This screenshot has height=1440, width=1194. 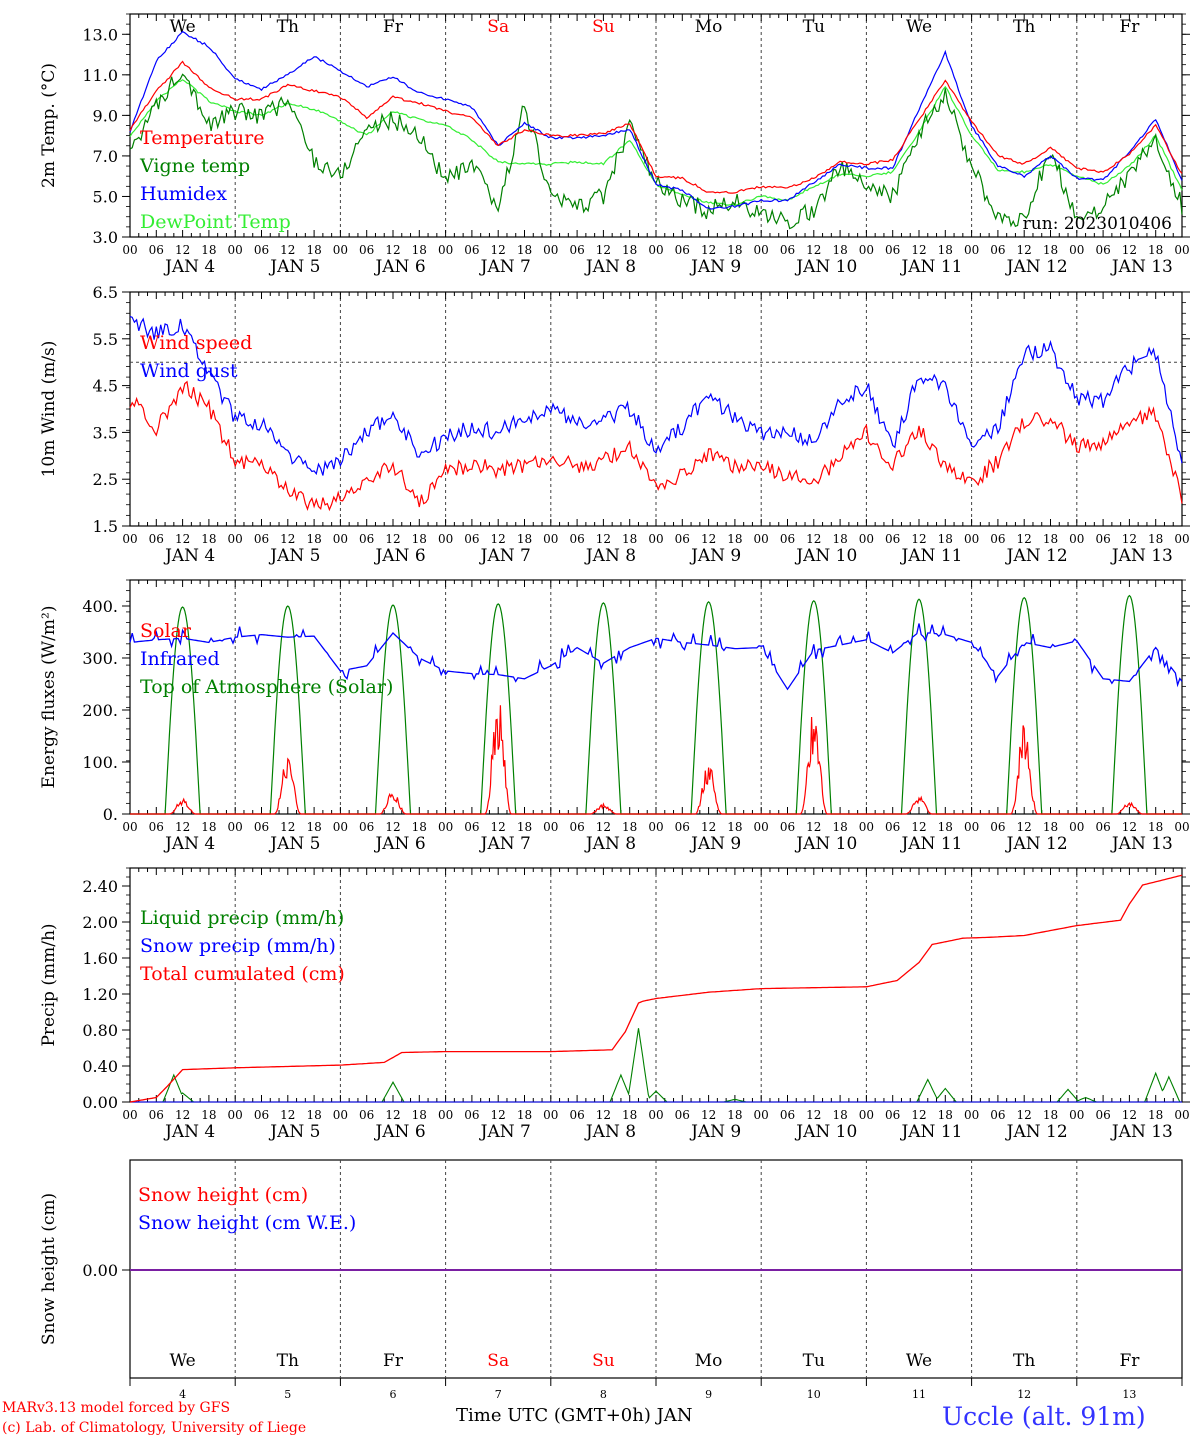 What do you see at coordinates (287, 1394) in the screenshot?
I see `day-number-label: 5` at bounding box center [287, 1394].